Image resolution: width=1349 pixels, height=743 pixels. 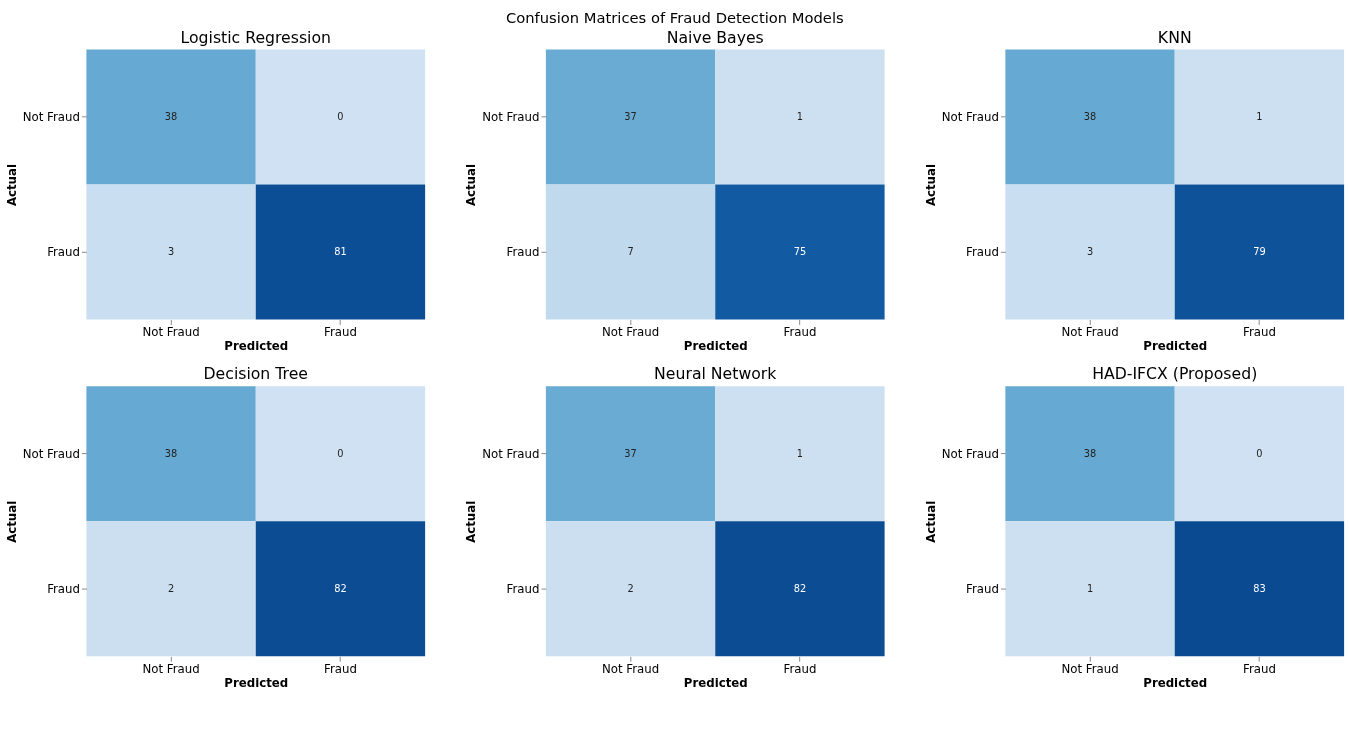 I want to click on data-label: 79, so click(x=1259, y=252).